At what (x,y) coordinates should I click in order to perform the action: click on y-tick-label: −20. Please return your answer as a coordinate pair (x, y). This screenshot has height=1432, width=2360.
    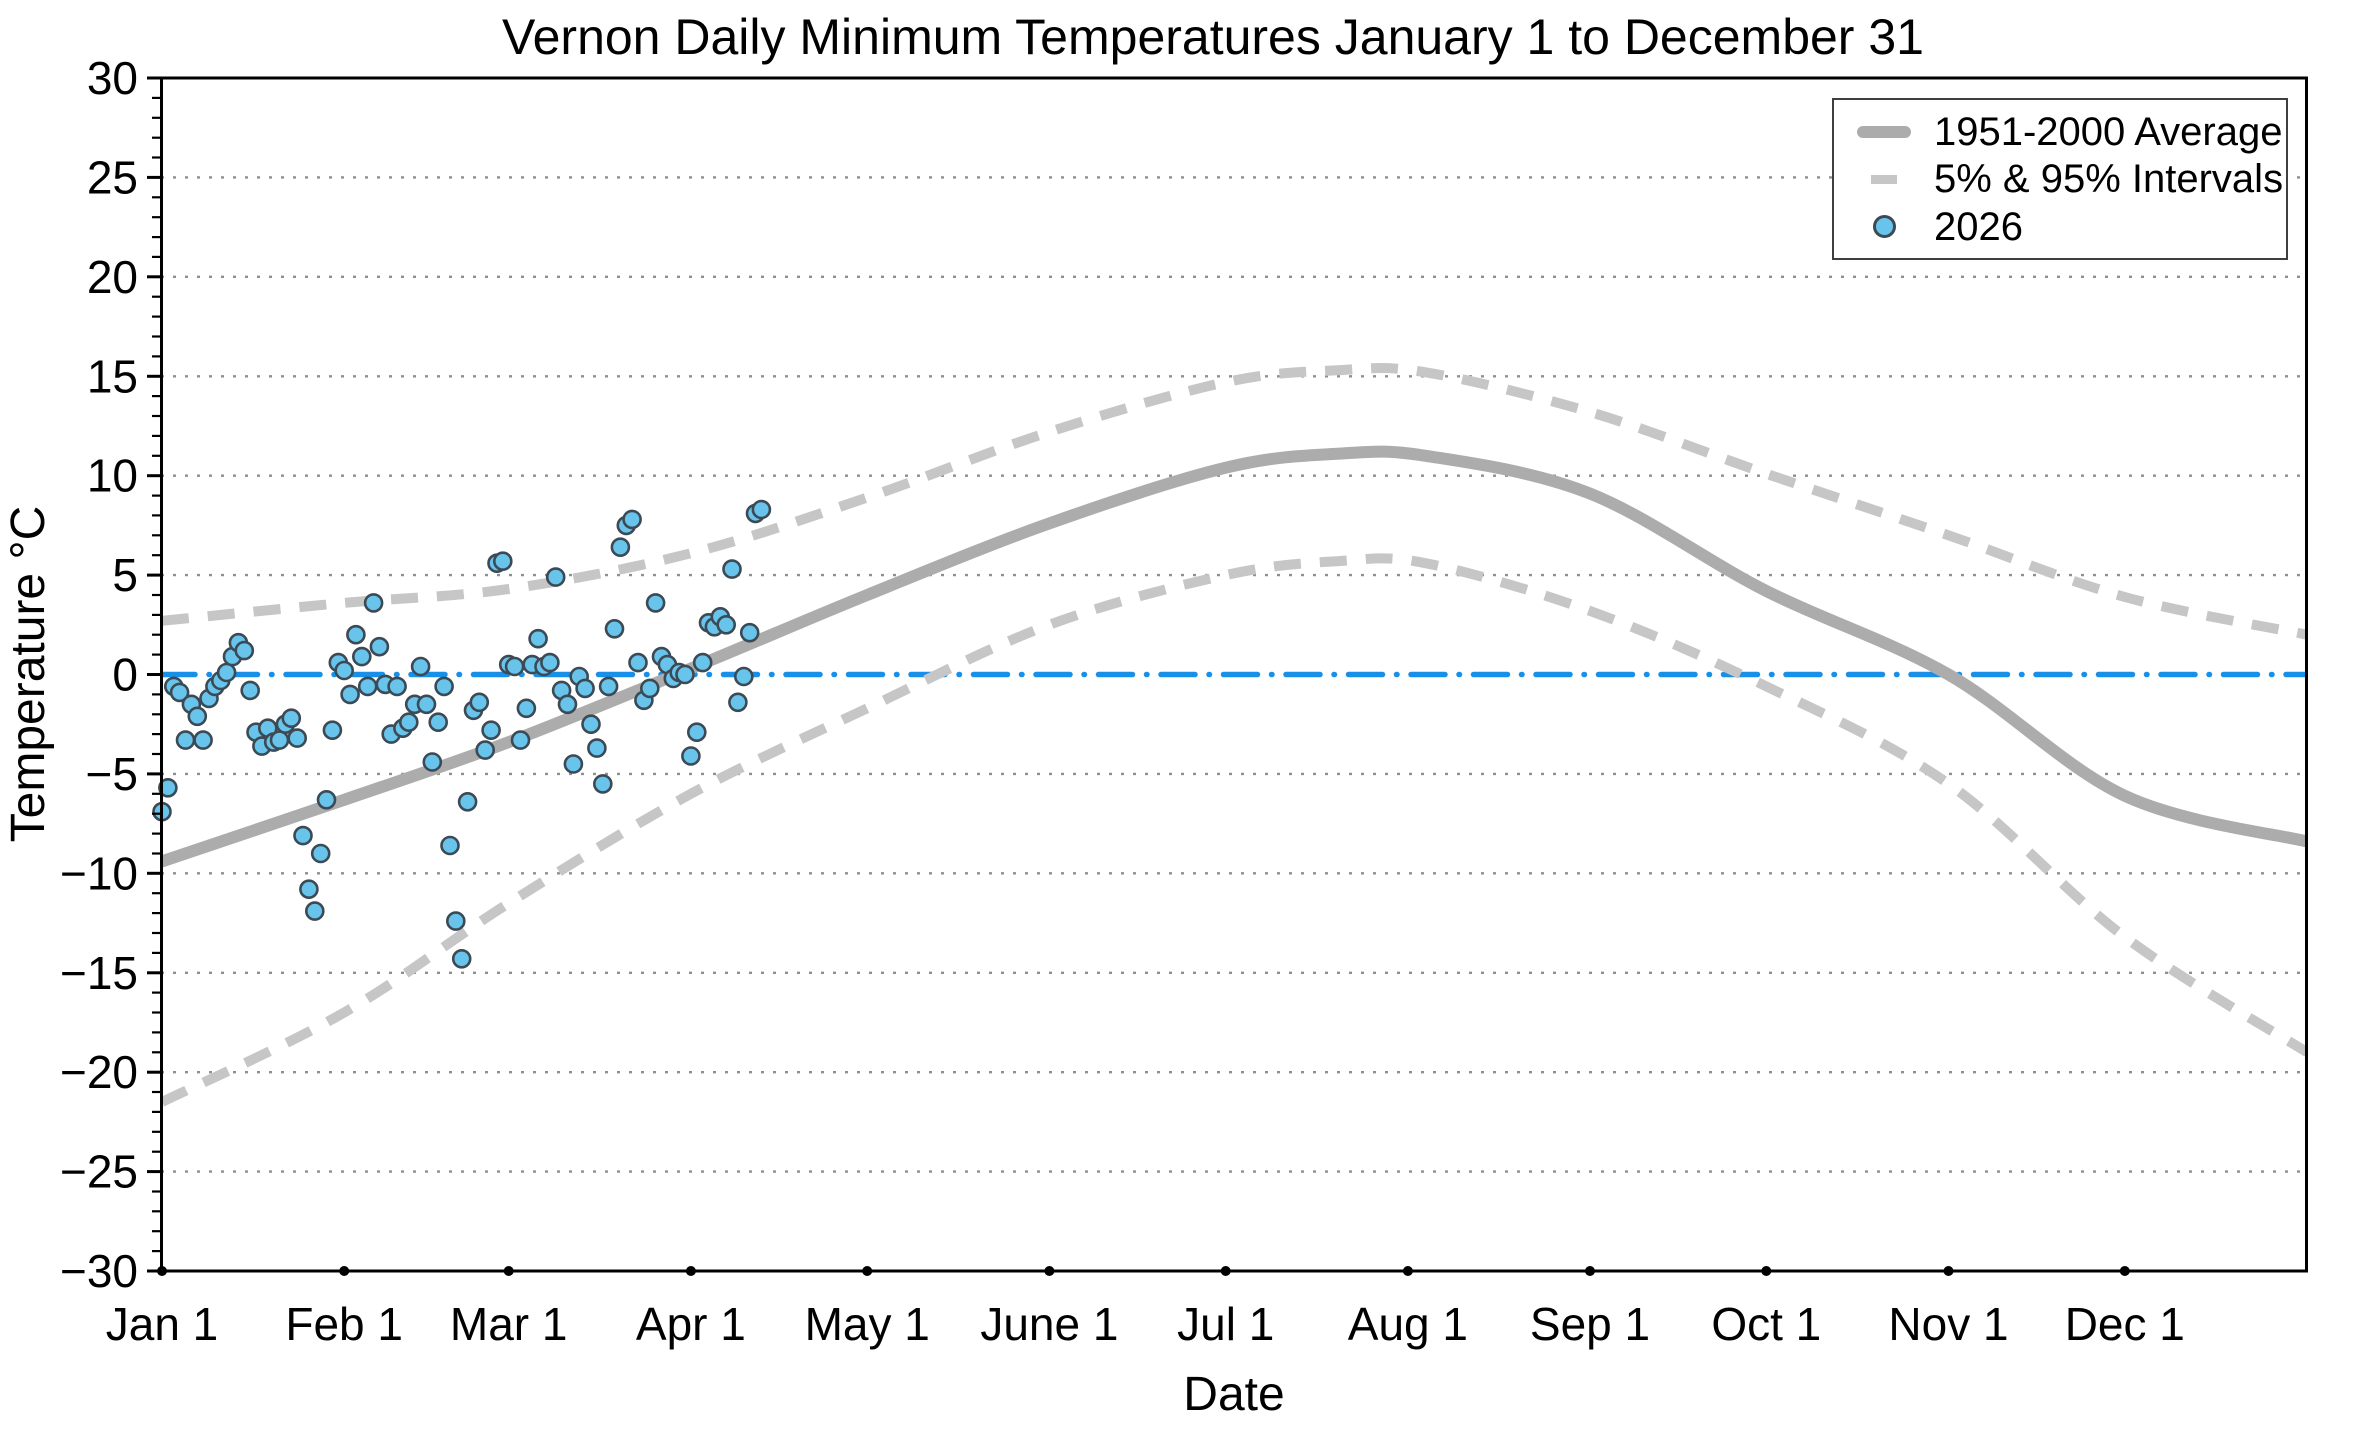
    Looking at the image, I should click on (99, 1072).